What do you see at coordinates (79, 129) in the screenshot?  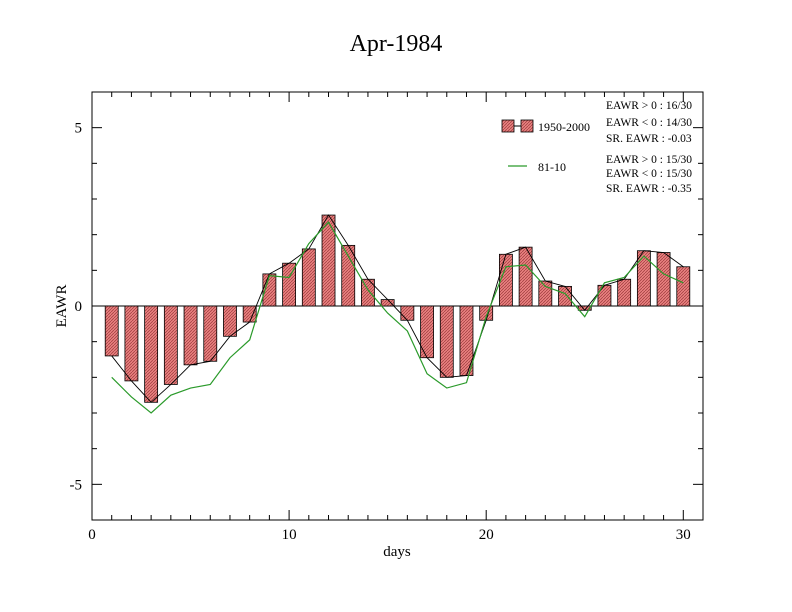 I see `y-tick-label-5: 5` at bounding box center [79, 129].